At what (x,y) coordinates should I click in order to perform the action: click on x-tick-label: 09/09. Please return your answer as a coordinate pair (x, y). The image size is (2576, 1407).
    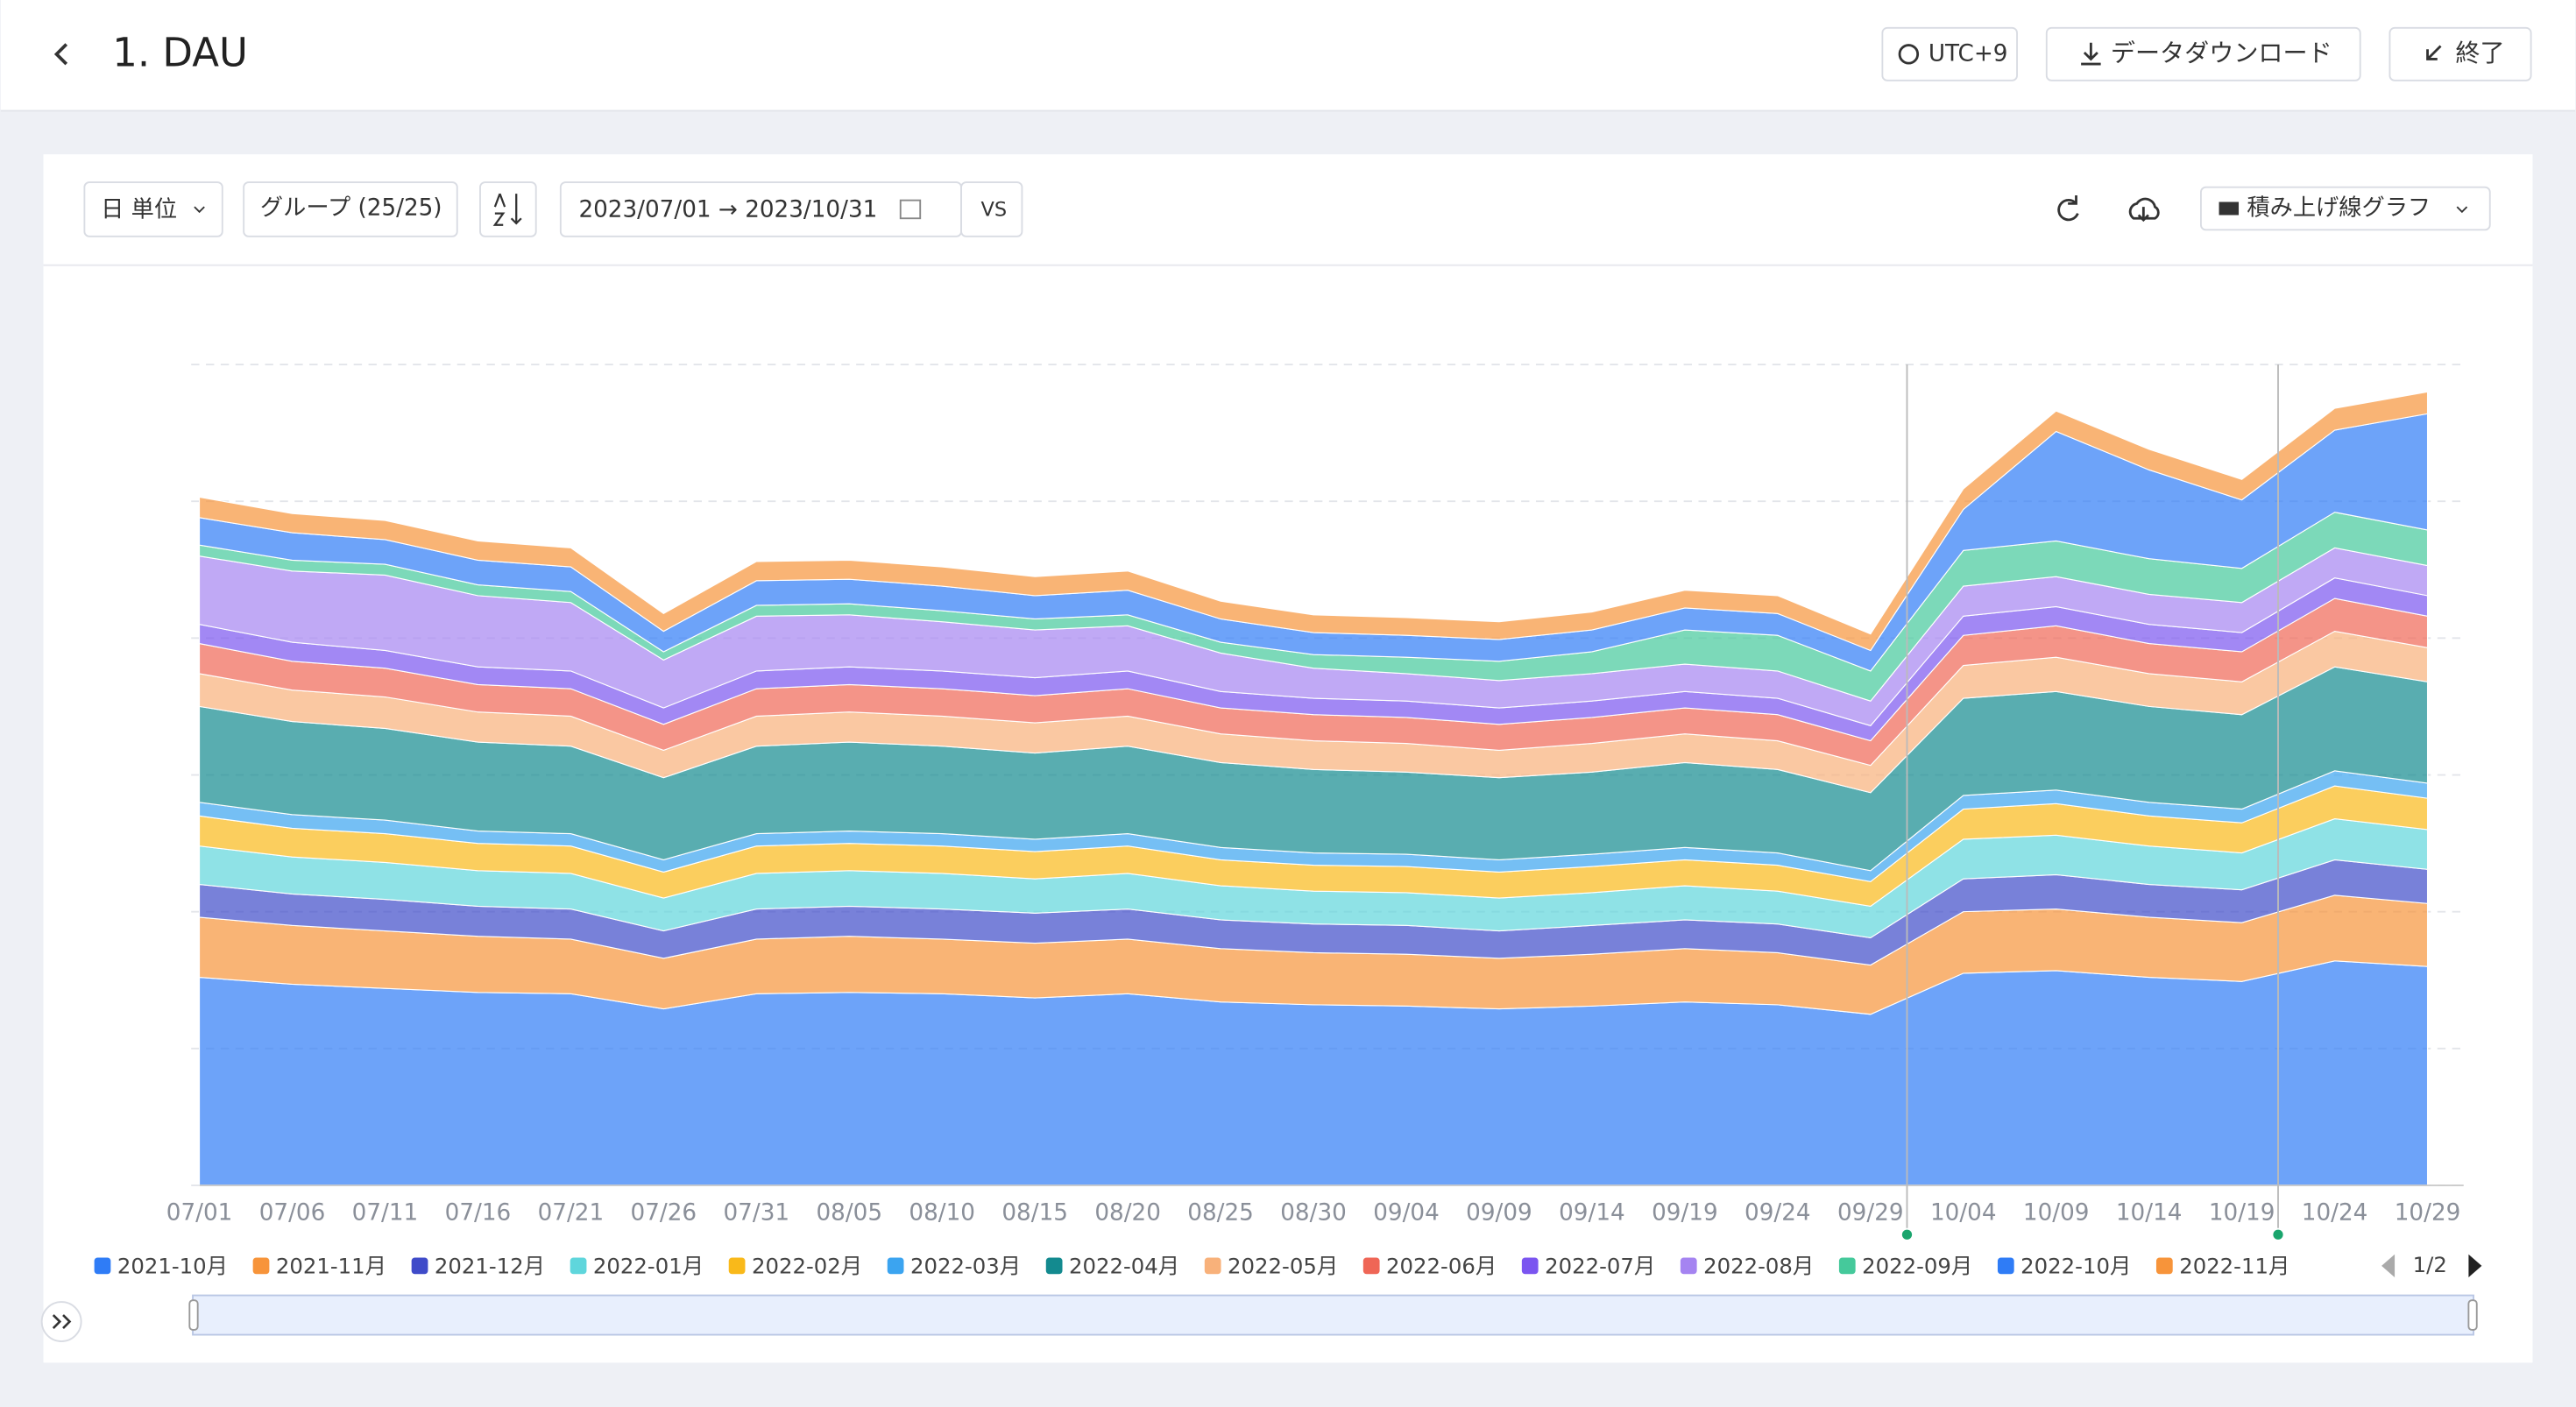
    Looking at the image, I should click on (1499, 1212).